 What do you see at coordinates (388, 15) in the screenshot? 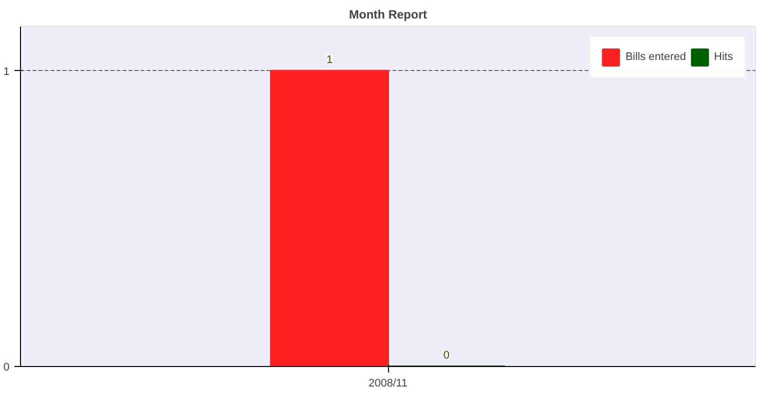
I see `chart-title: Month Report` at bounding box center [388, 15].